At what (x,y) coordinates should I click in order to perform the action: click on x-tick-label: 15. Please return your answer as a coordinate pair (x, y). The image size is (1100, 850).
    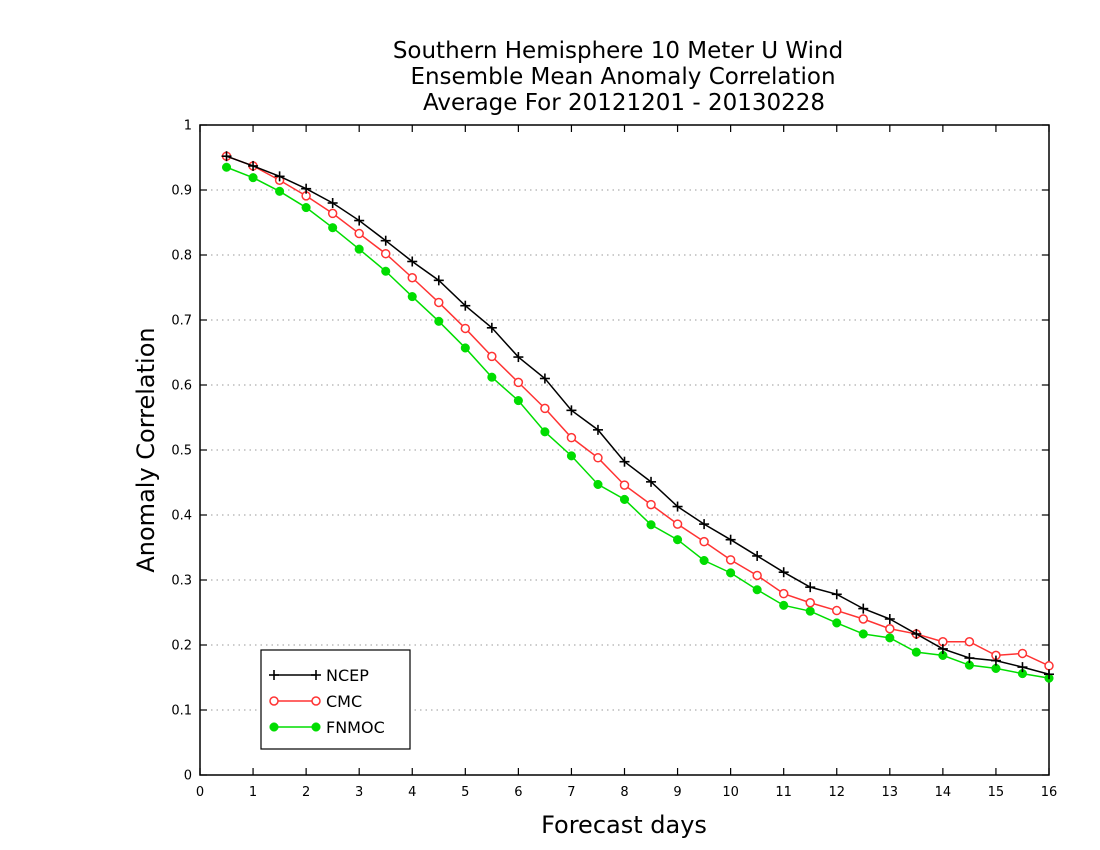
    Looking at the image, I should click on (996, 792).